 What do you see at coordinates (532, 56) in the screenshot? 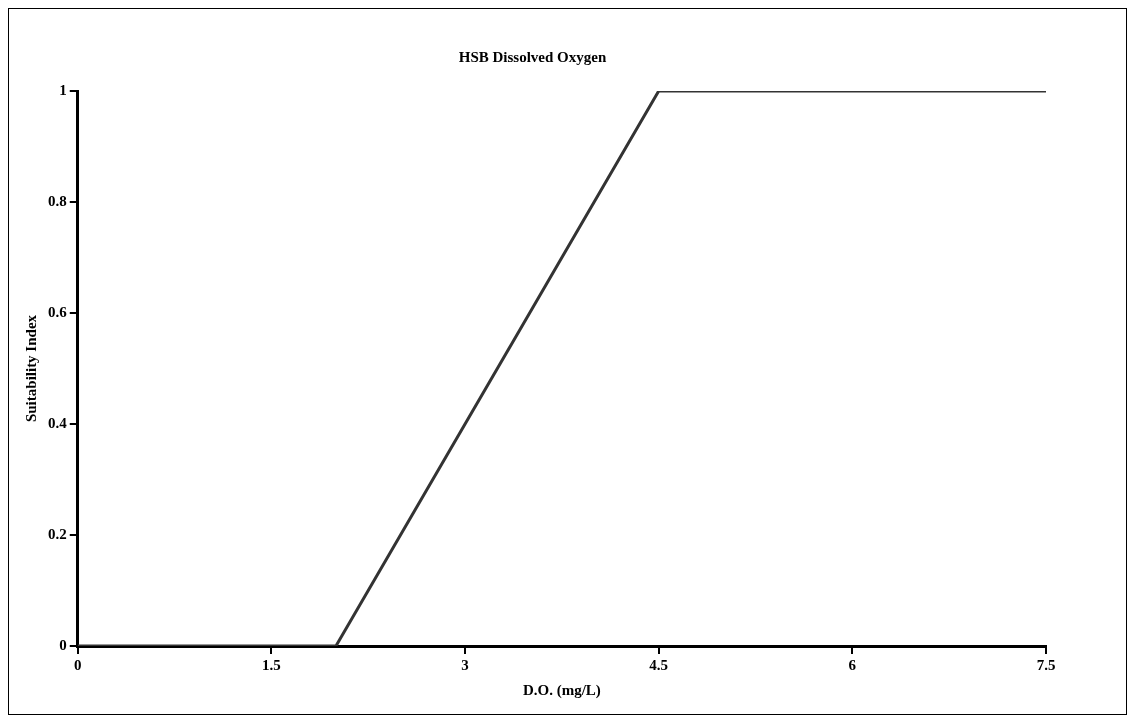
I see `chart-title: HSB Dissolved Oxygen` at bounding box center [532, 56].